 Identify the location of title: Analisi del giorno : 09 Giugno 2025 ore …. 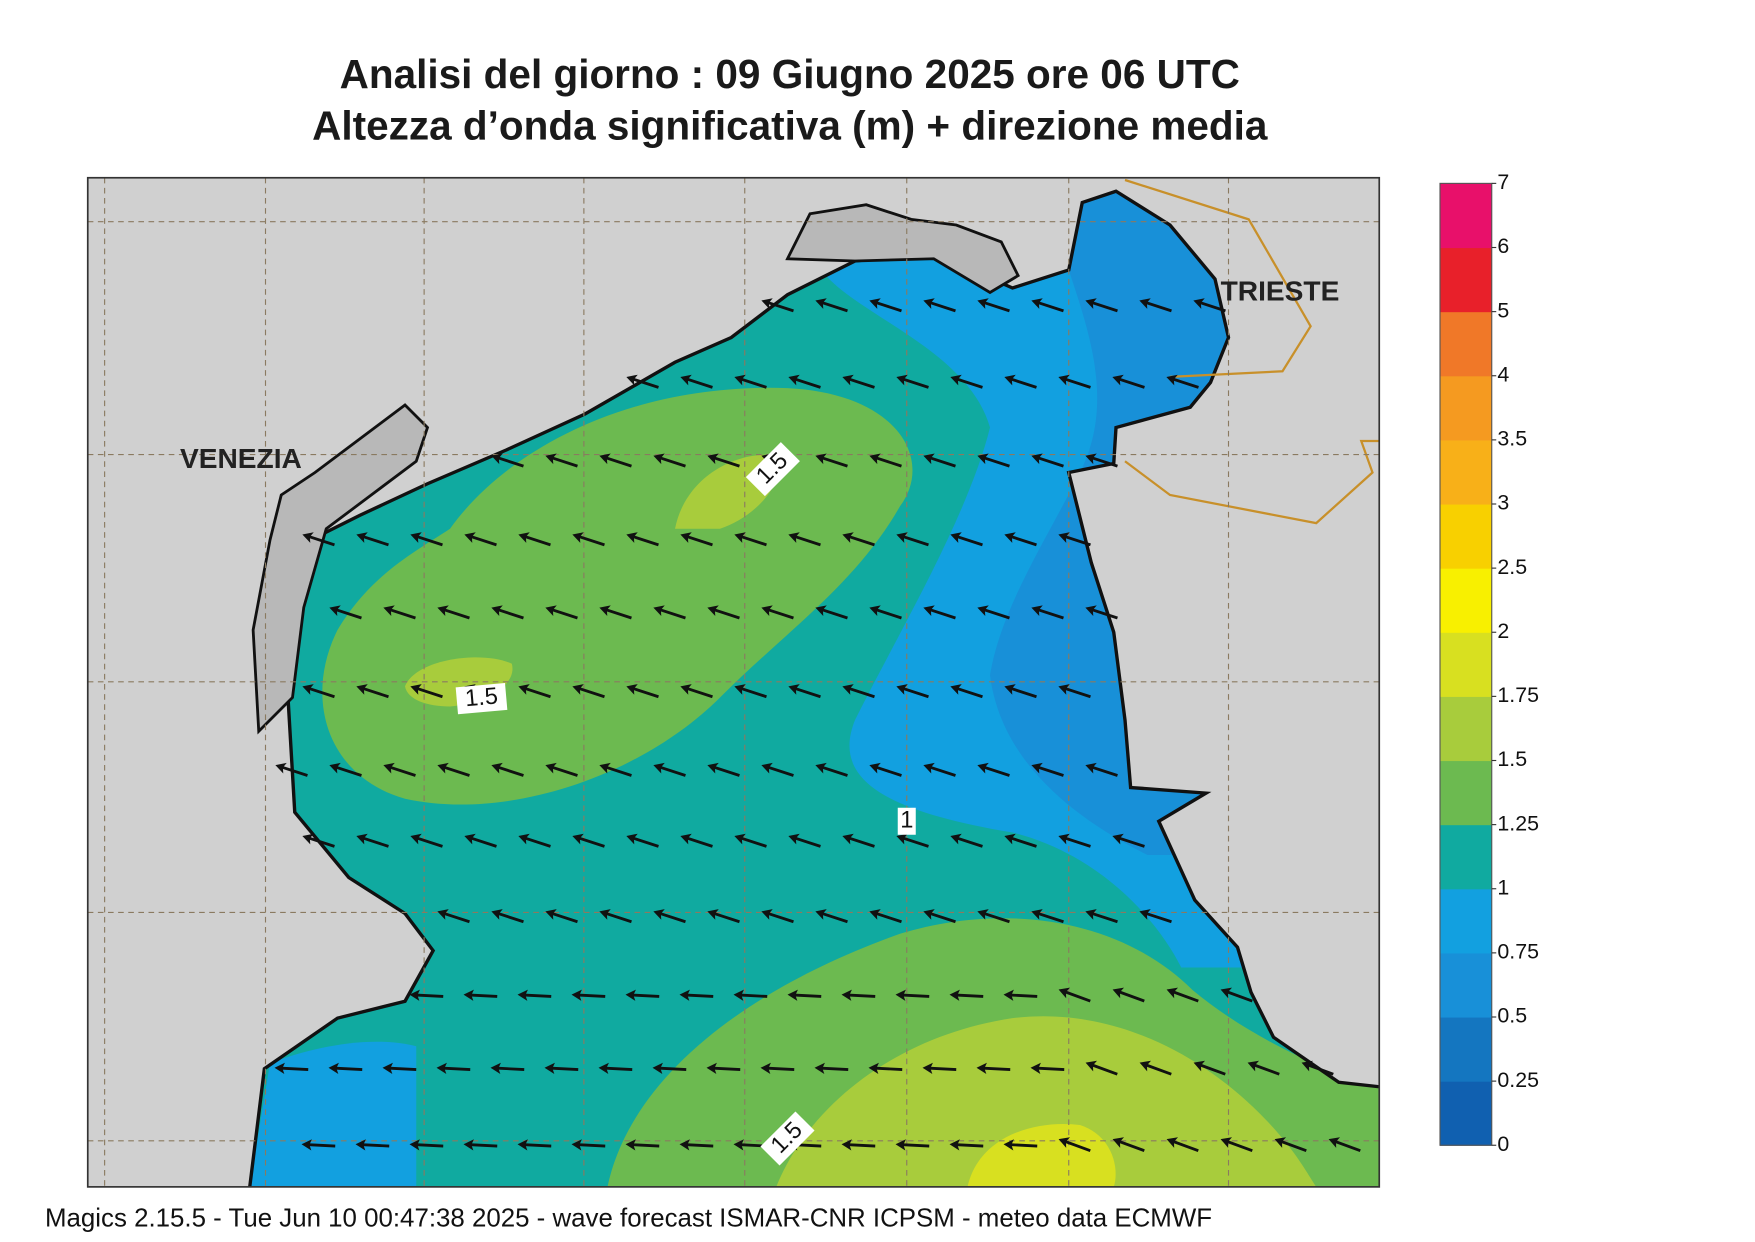
(790, 74).